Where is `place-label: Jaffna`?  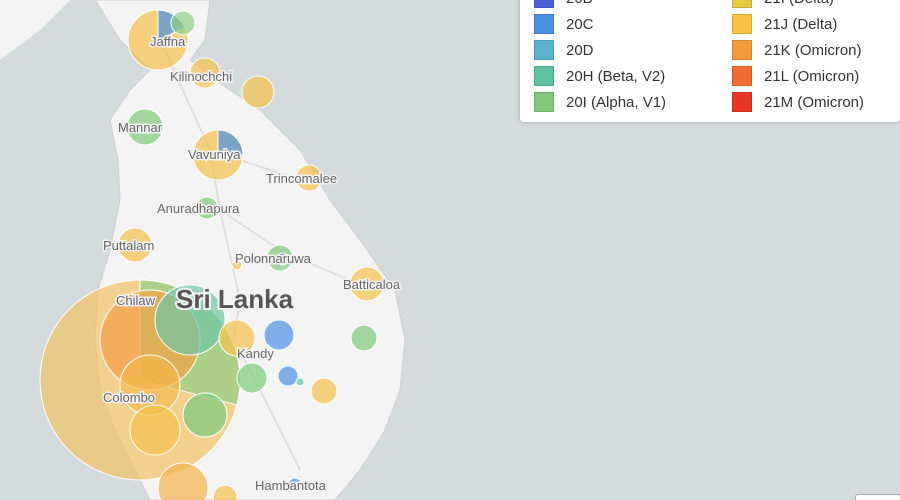 place-label: Jaffna is located at coordinates (168, 41).